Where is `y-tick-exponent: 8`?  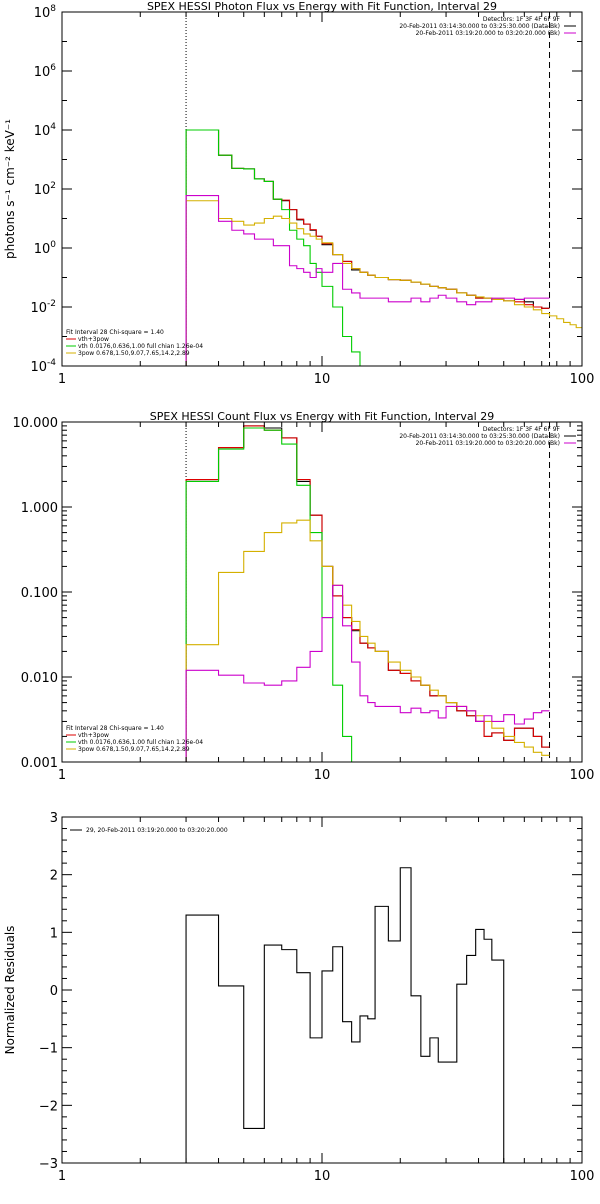 y-tick-exponent: 8 is located at coordinates (53, 9).